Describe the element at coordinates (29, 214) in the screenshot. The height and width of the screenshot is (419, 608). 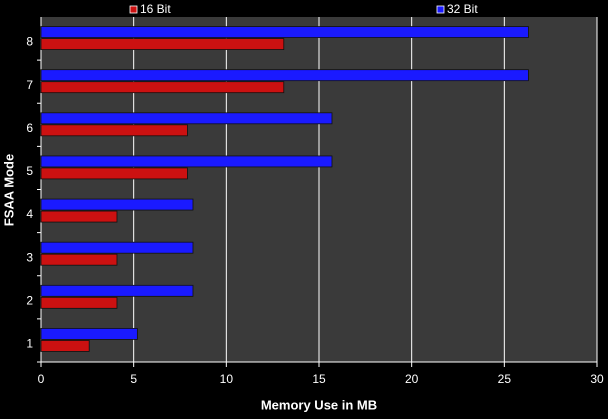
I see `y-tick-label: 4` at that location.